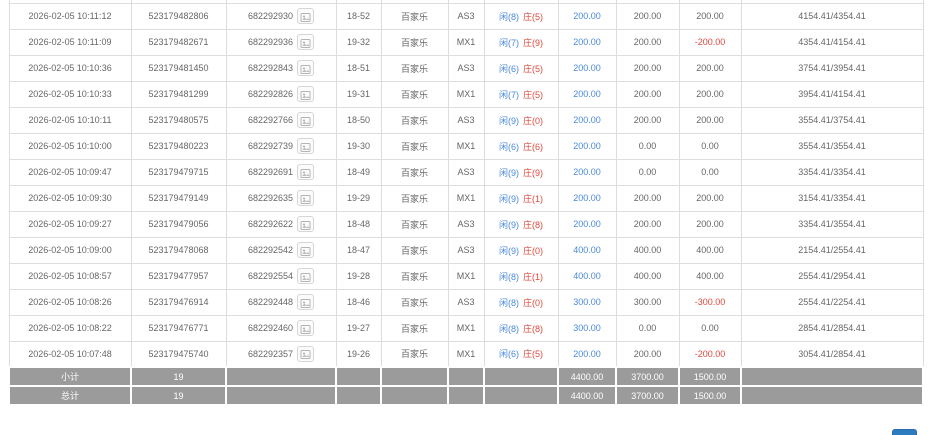 The height and width of the screenshot is (435, 929). Describe the element at coordinates (70, 42) in the screenshot. I see `bet-time: 2026-02-05 10:11:09` at that location.